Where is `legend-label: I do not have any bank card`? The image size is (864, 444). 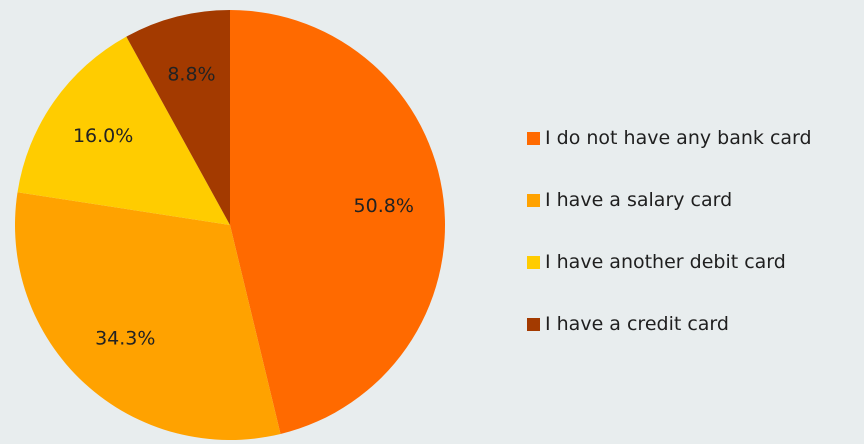 legend-label: I do not have any bank card is located at coordinates (678, 138).